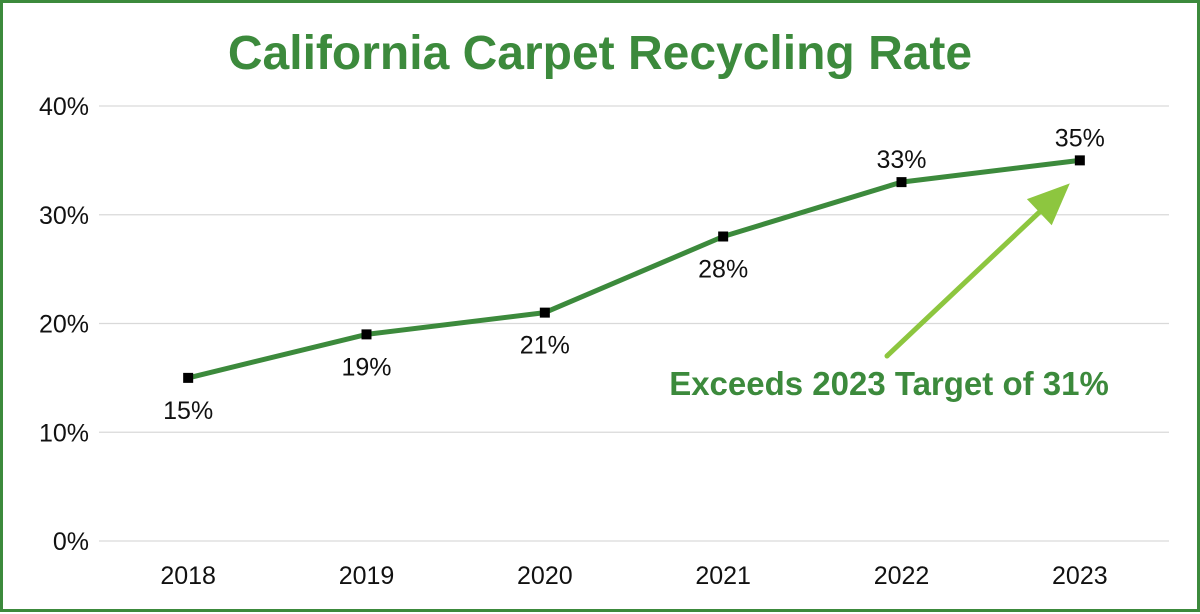  I want to click on annotation-arrow-head, so click(1048, 204).